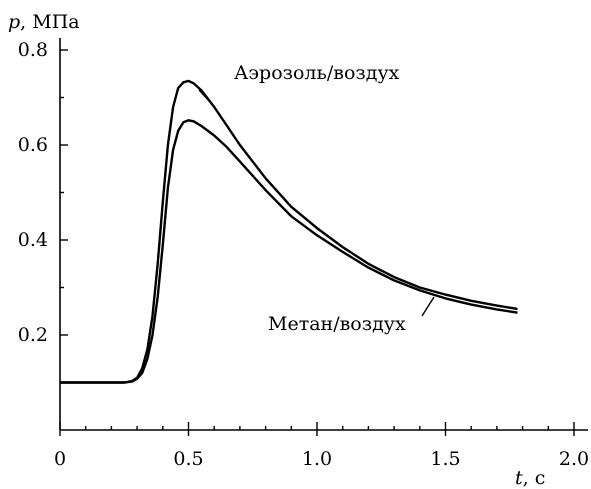  What do you see at coordinates (337, 324) in the screenshot?
I see `series-label-methane: Метан/воздух` at bounding box center [337, 324].